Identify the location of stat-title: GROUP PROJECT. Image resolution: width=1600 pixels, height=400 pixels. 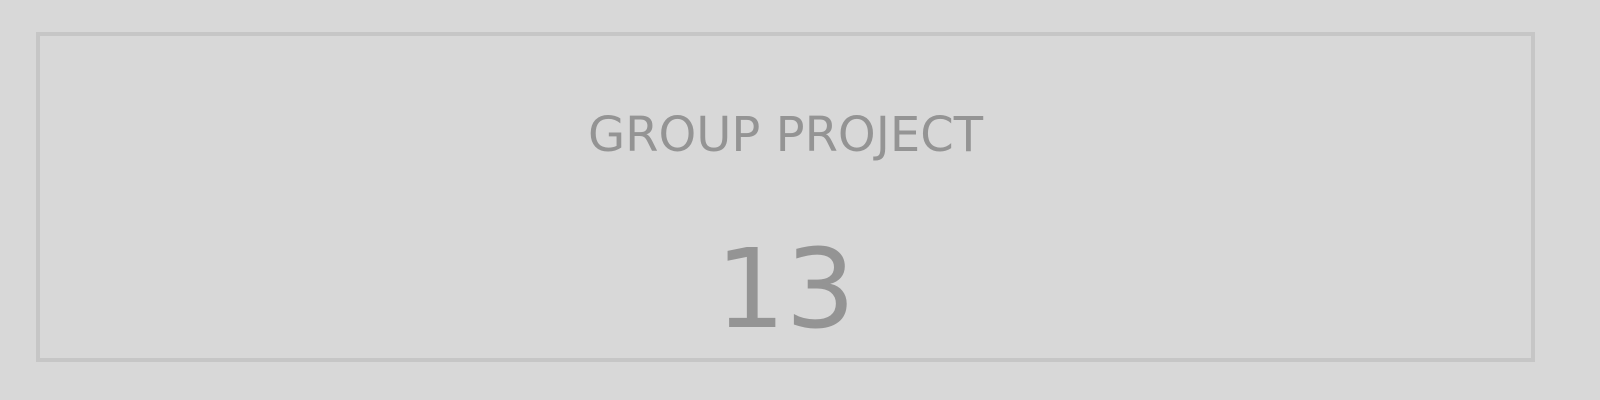
(785, 135).